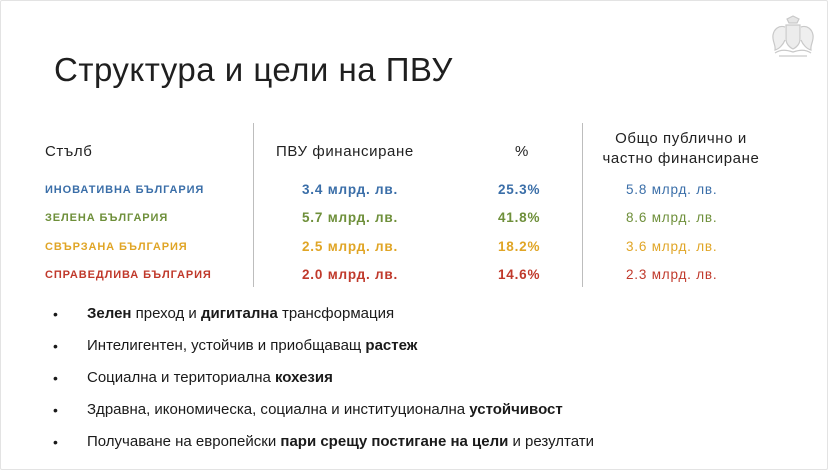 The height and width of the screenshot is (472, 830). I want to click on header-funding: ПВУ финансиране, so click(345, 151).